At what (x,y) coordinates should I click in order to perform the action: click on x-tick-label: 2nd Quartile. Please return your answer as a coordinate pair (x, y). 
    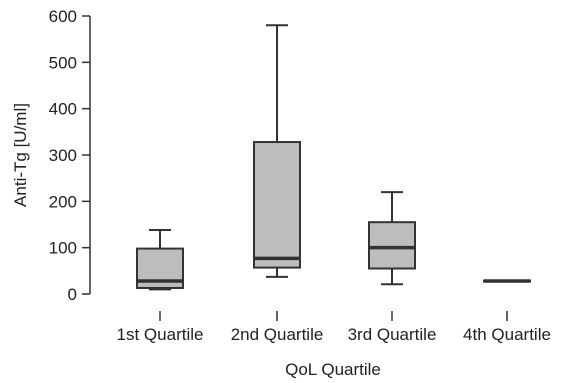
    Looking at the image, I should click on (277, 334).